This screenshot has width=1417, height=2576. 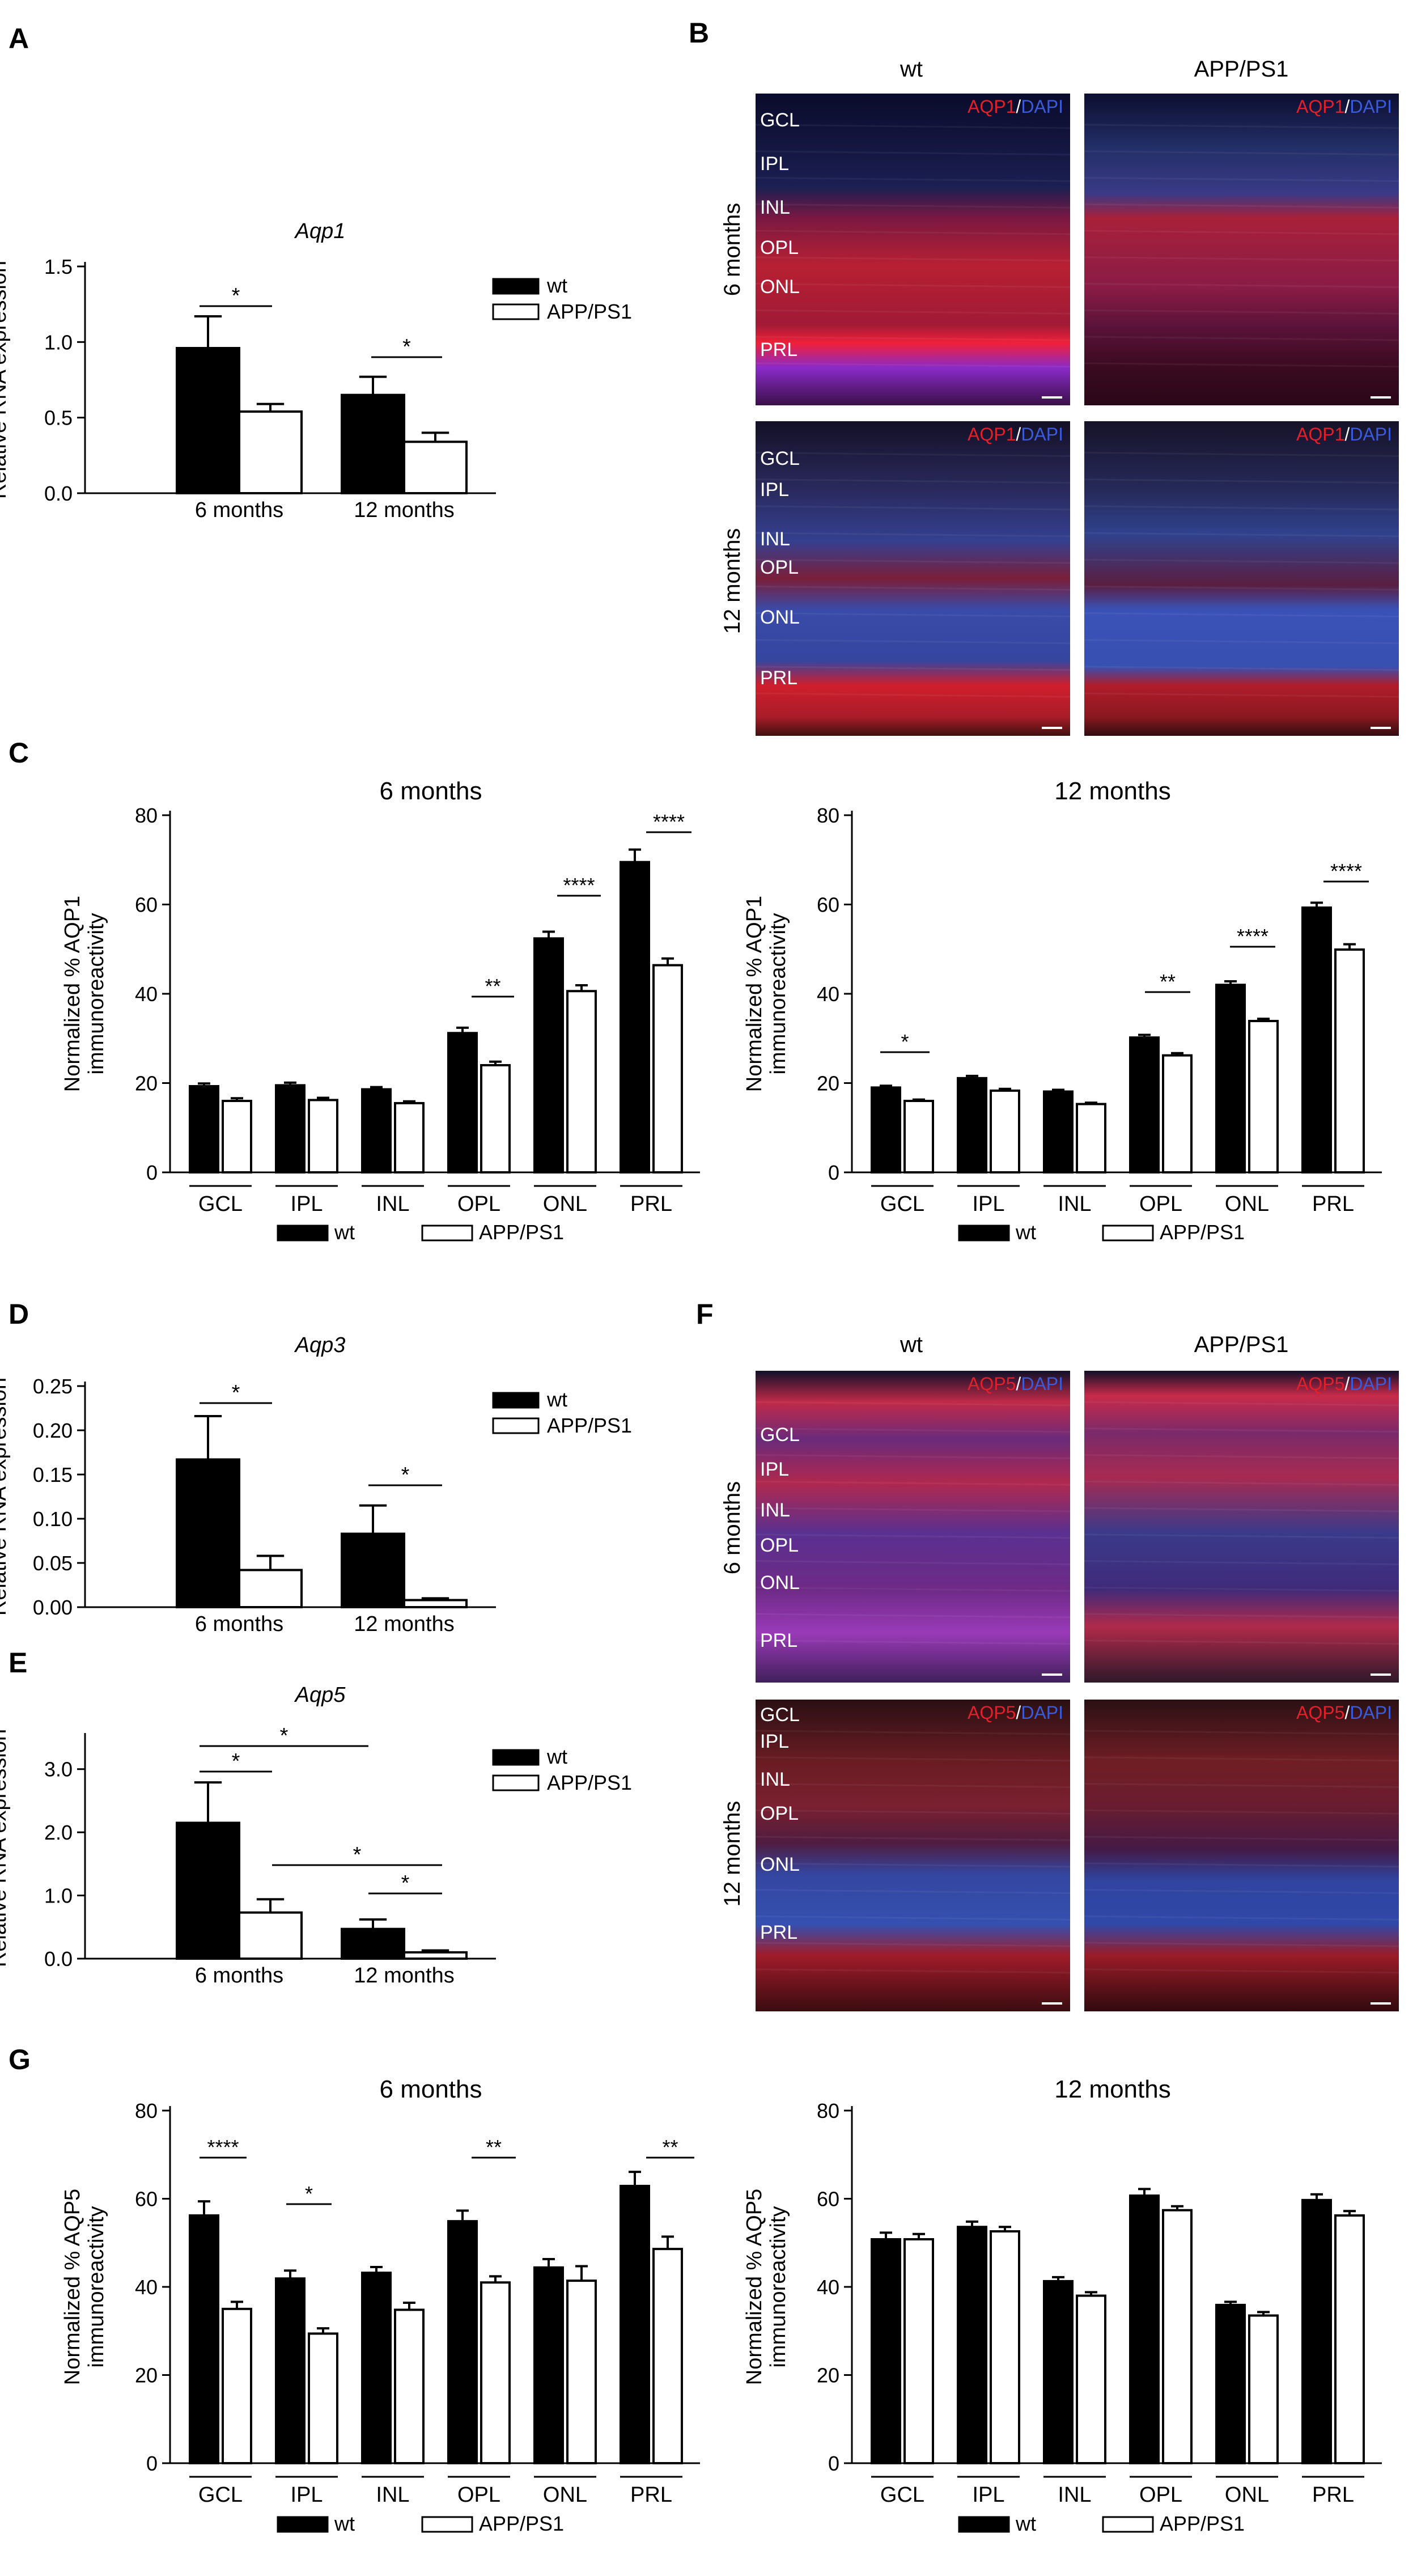 What do you see at coordinates (1241, 1855) in the screenshot?
I see `micrograph-f-app-12m: AQP5/DAPI` at bounding box center [1241, 1855].